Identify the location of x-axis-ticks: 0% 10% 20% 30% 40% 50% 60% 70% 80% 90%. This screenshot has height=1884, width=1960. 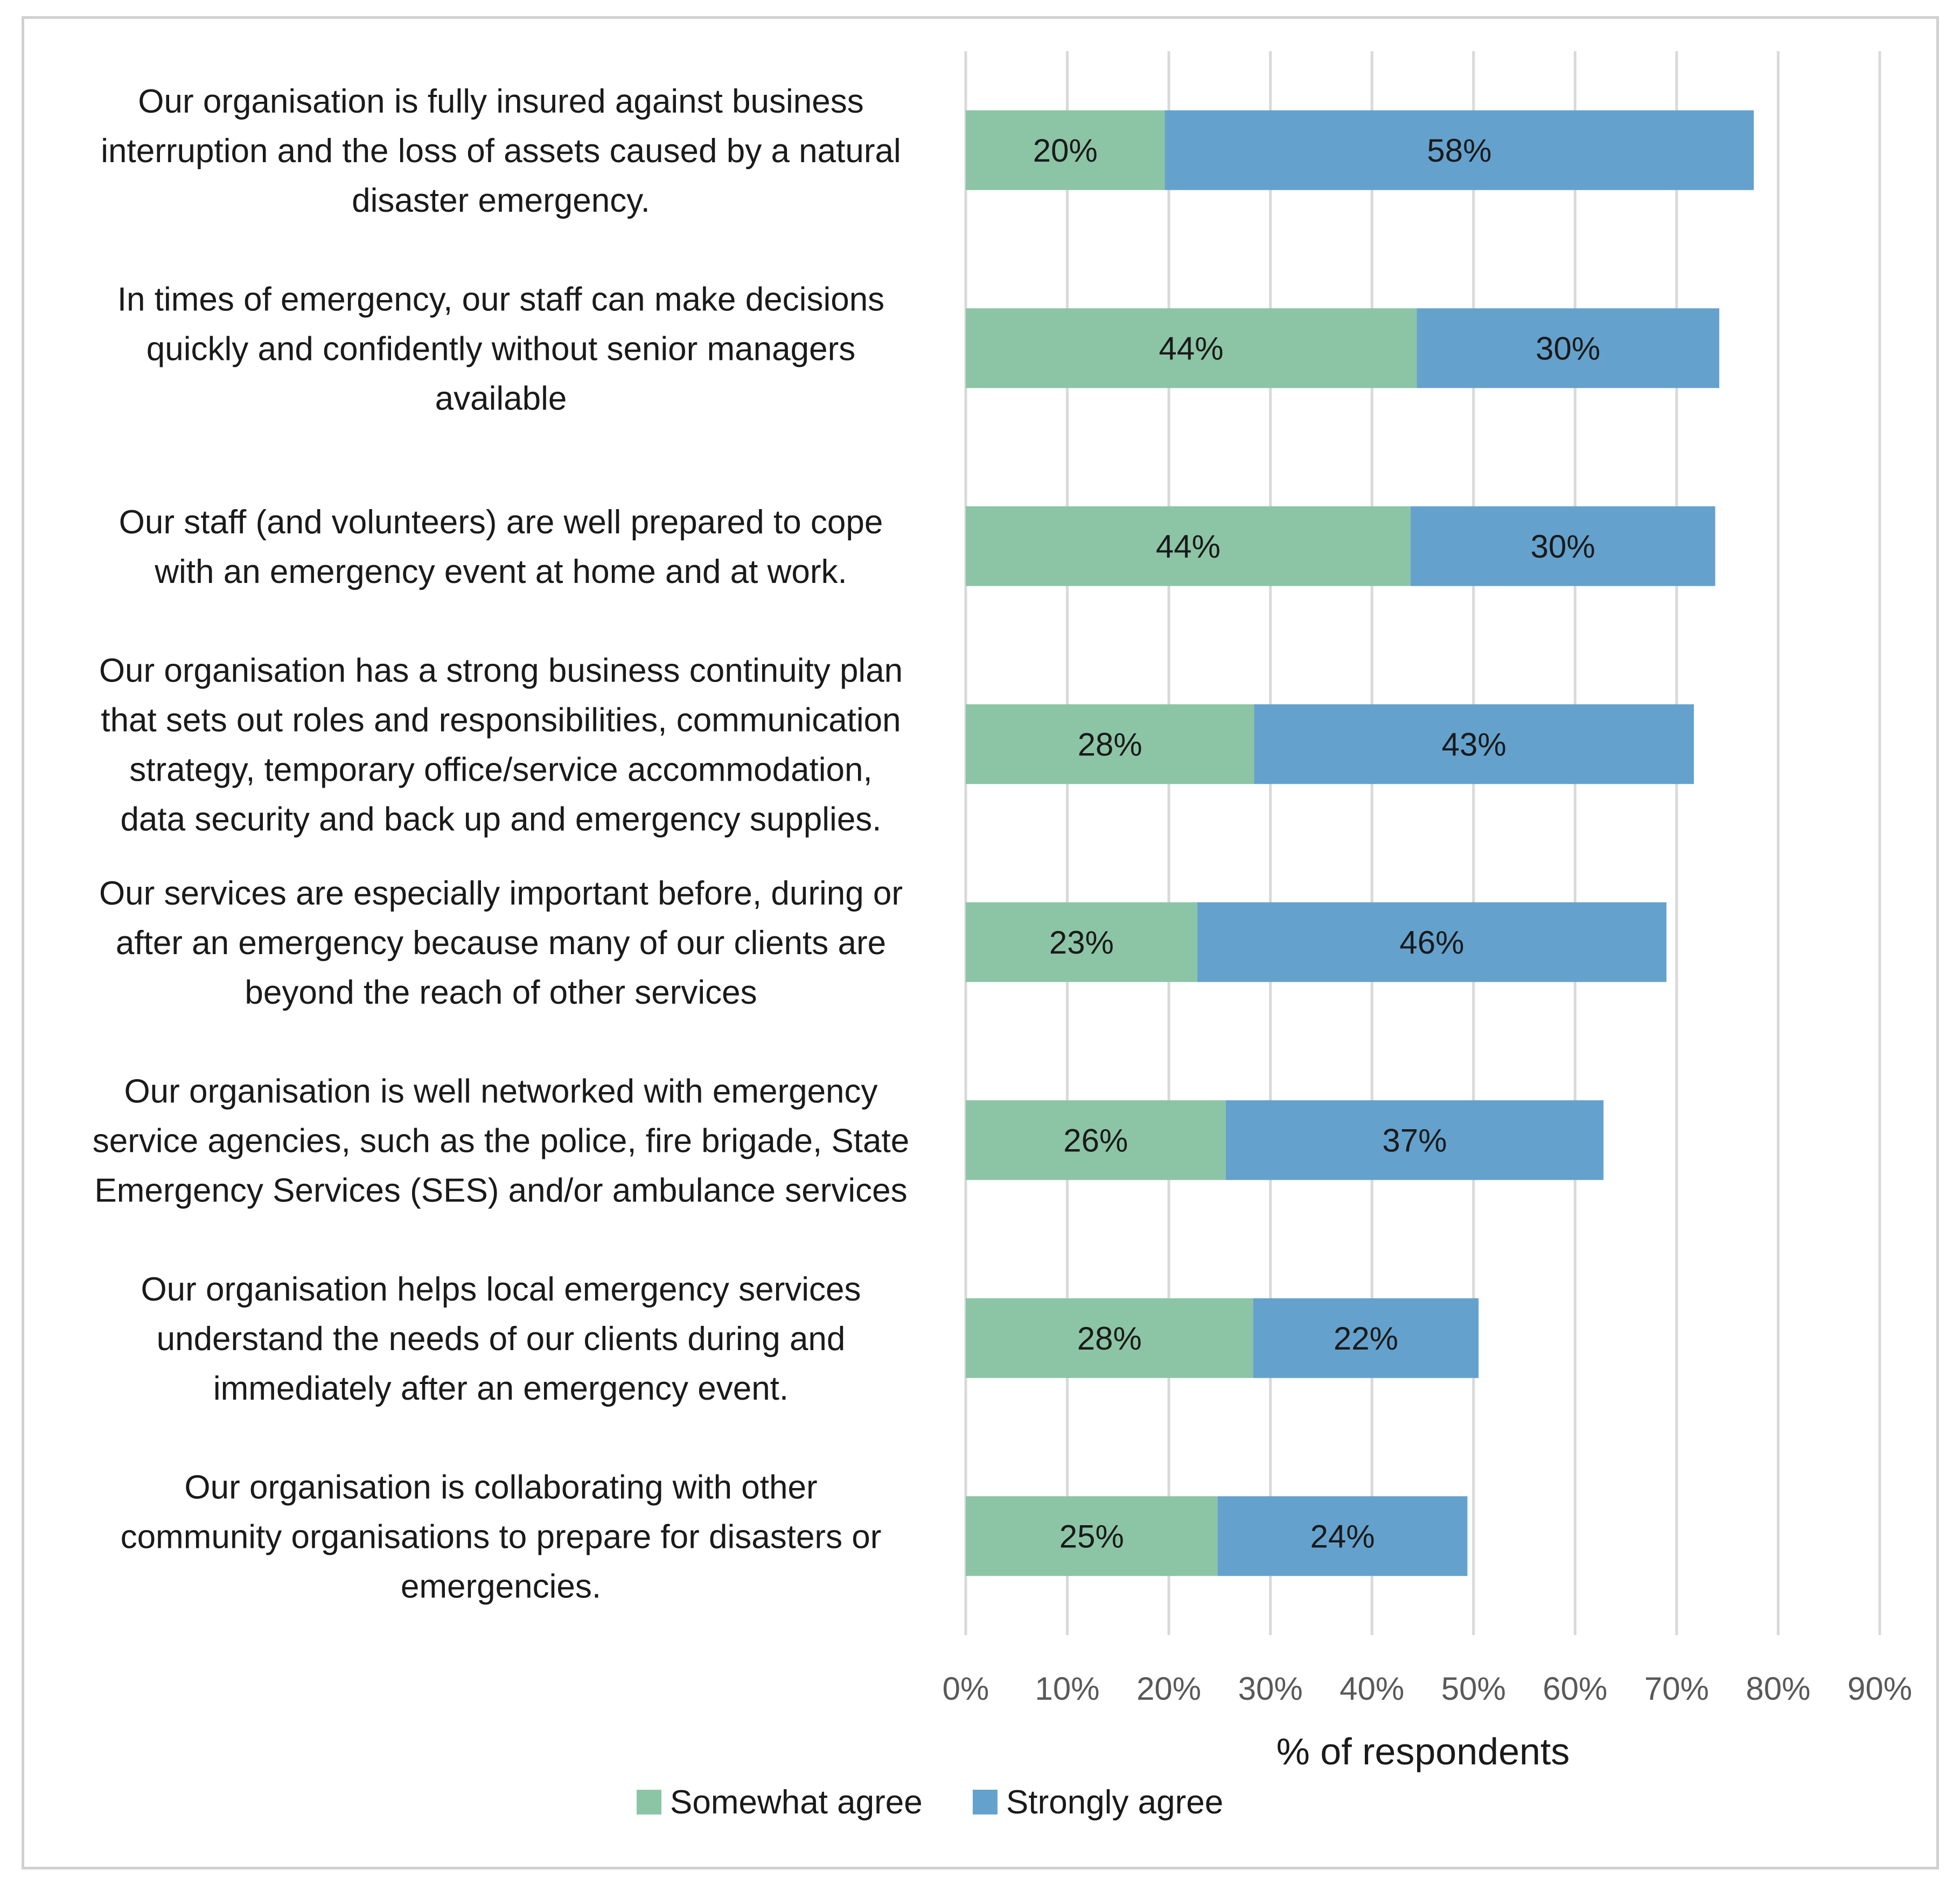
(1427, 1689).